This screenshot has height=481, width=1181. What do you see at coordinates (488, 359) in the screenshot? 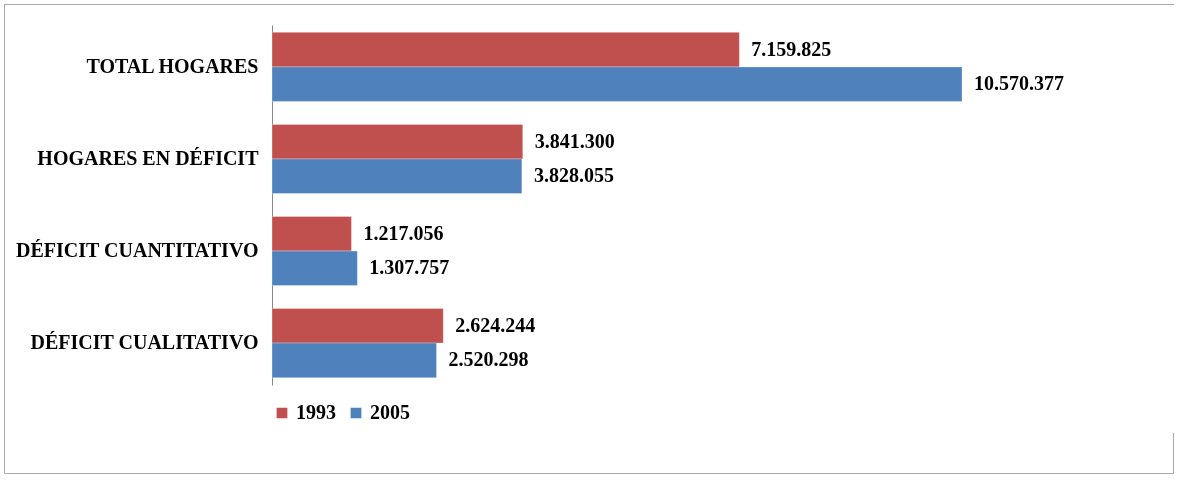
I see `data-label: 2.520.298` at bounding box center [488, 359].